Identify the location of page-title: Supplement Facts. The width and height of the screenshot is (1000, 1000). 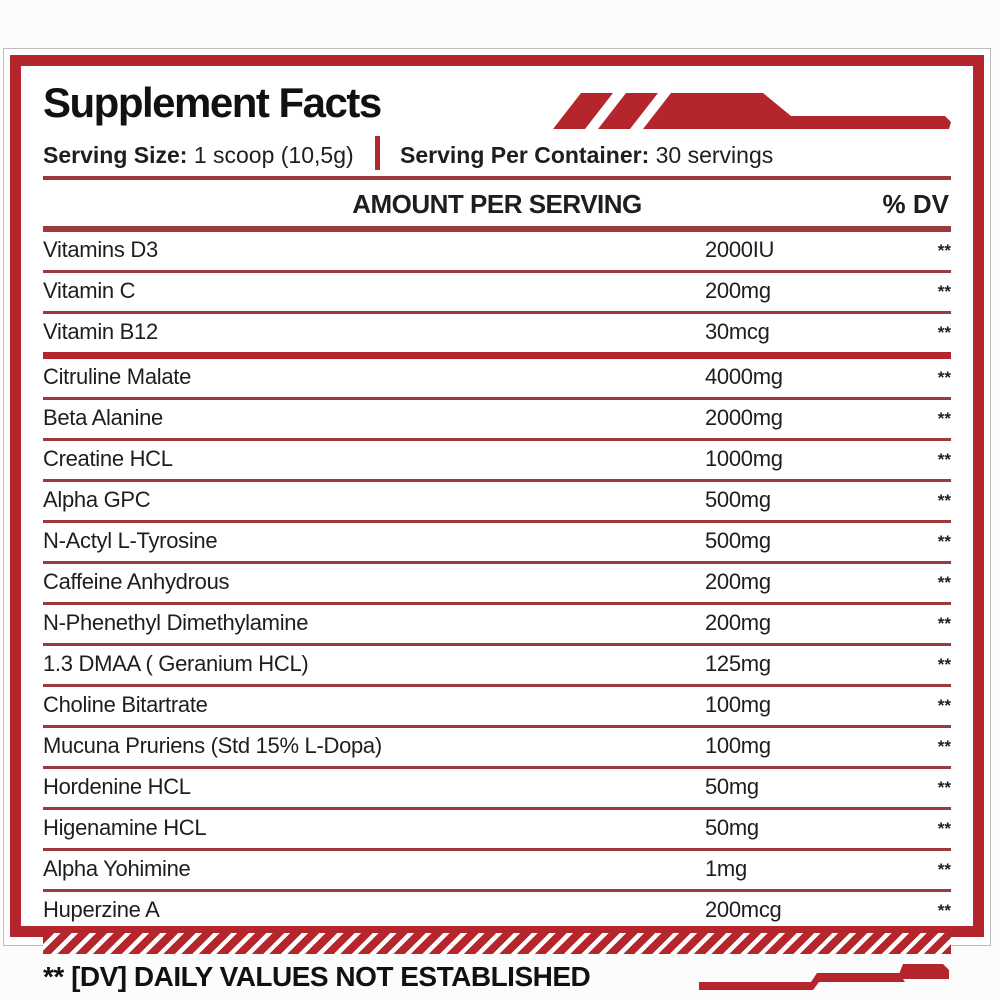
(212, 102).